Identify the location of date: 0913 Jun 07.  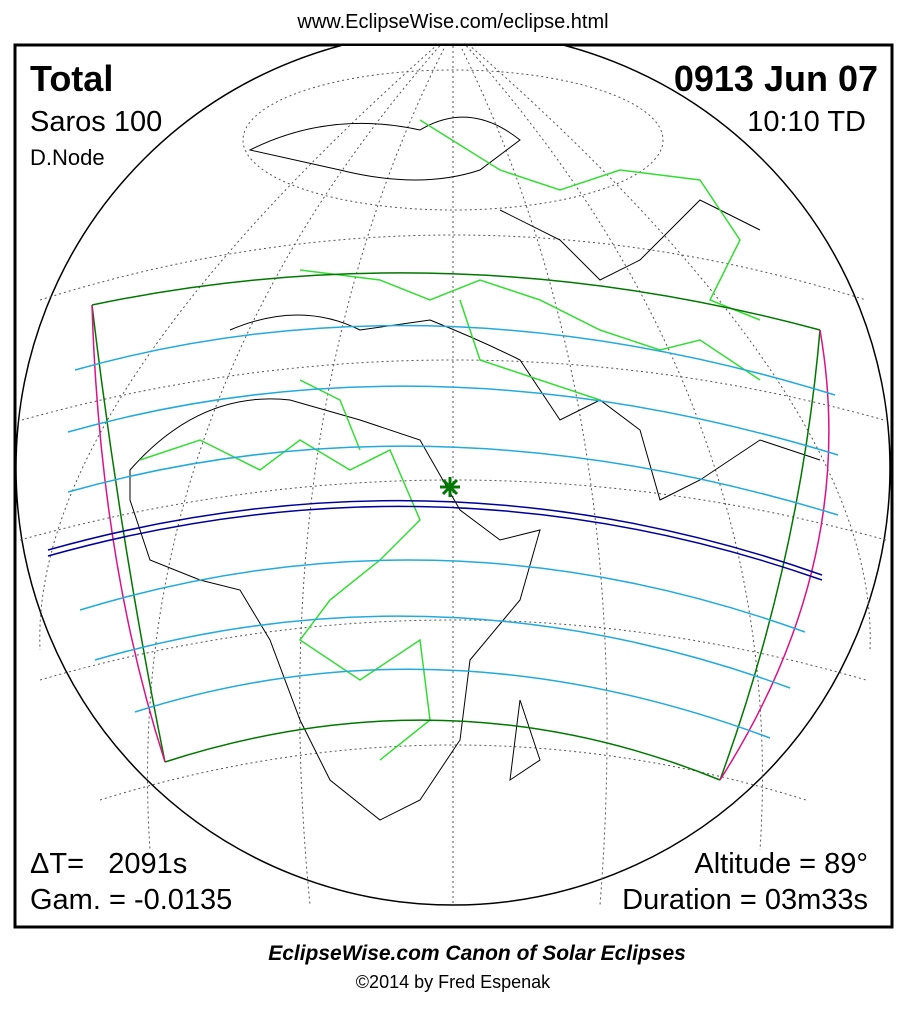
(776, 78).